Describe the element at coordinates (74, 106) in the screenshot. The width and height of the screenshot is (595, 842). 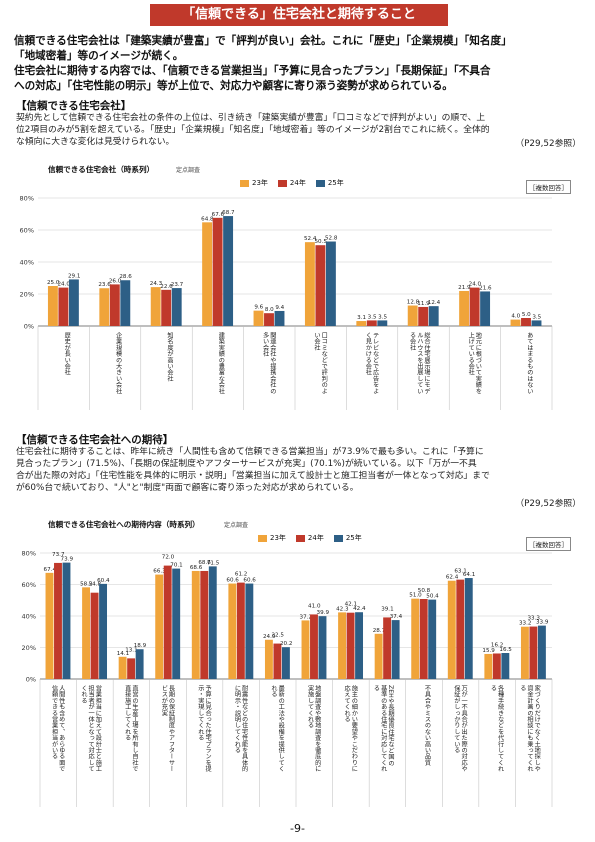
I see `section1-heading: 【信頼できる住宅会社】` at that location.